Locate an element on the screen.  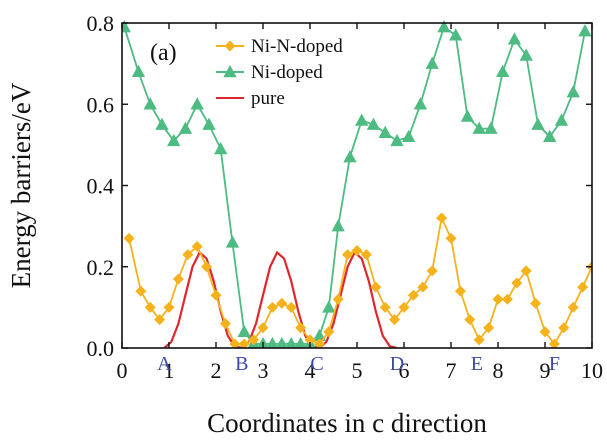
y-tick-label: 0.6 is located at coordinates (101, 104).